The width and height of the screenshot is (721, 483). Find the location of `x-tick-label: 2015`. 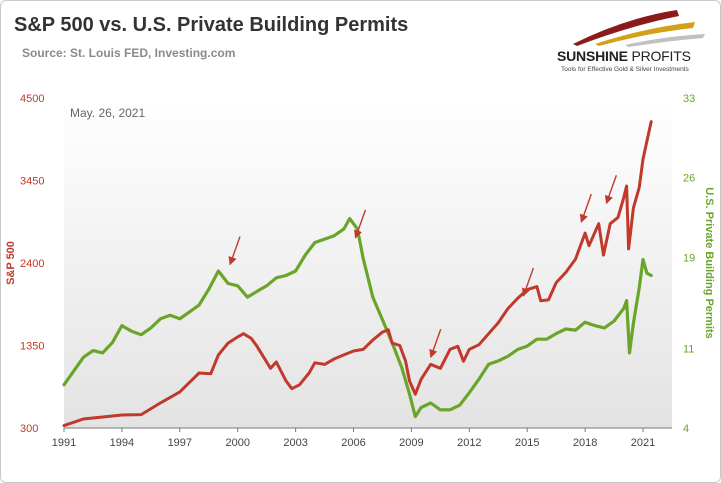

x-tick-label: 2015 is located at coordinates (527, 443).